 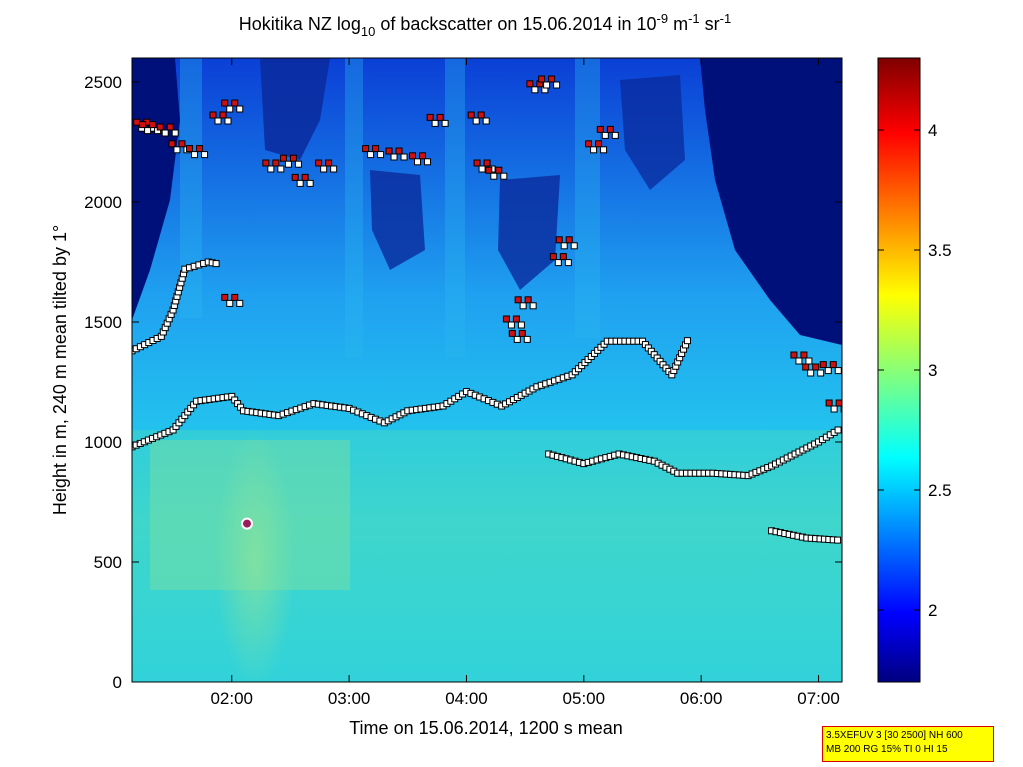 I want to click on colorbar-tick-label: 3.5, so click(x=940, y=250).